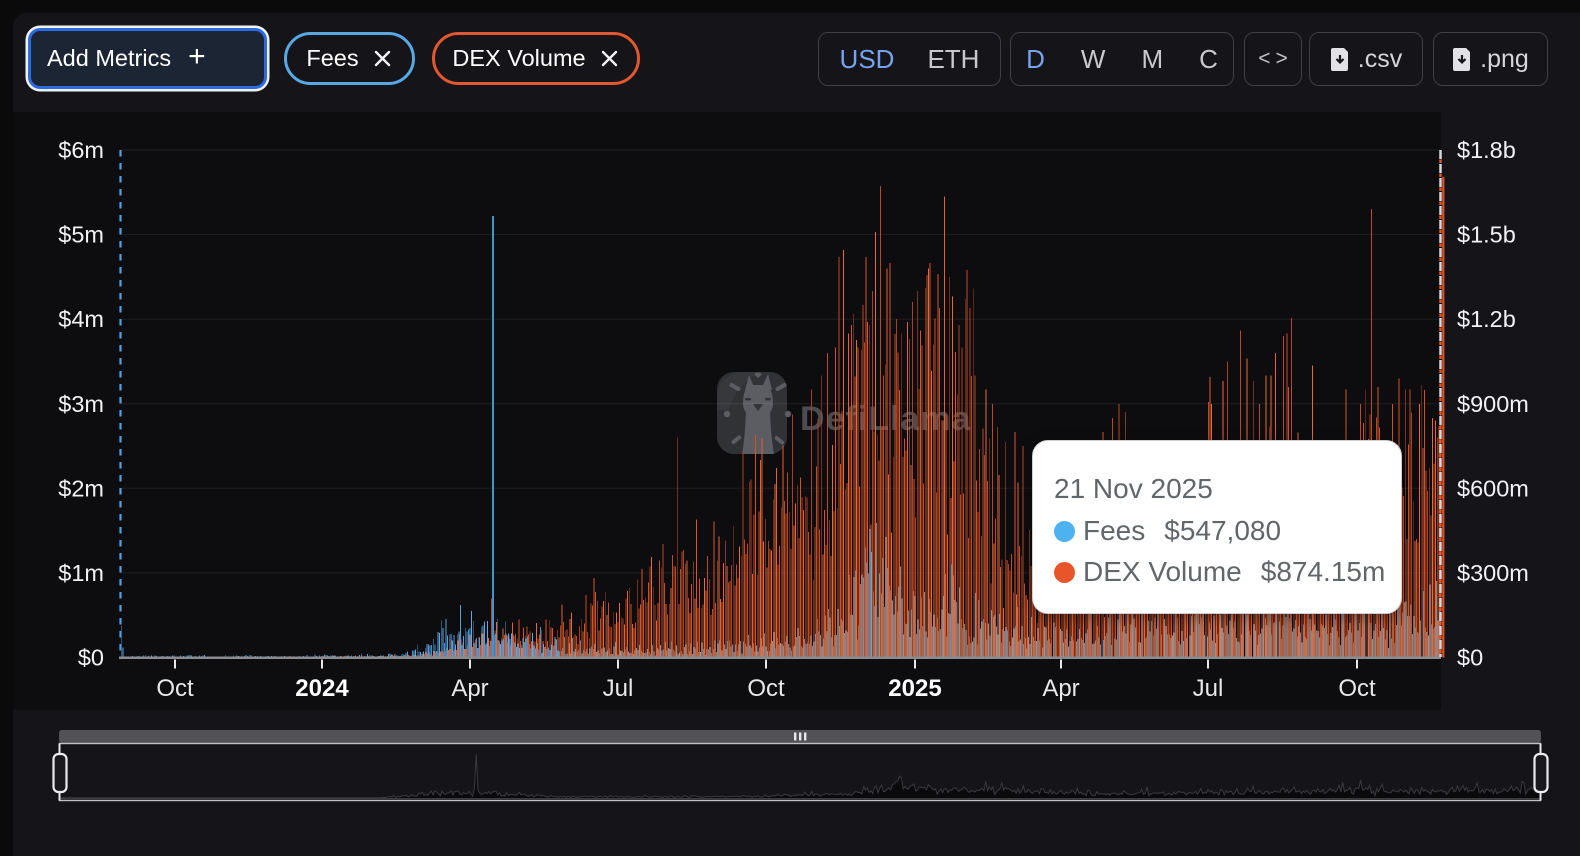  I want to click on svg-text: $1.5b, so click(1486, 235).